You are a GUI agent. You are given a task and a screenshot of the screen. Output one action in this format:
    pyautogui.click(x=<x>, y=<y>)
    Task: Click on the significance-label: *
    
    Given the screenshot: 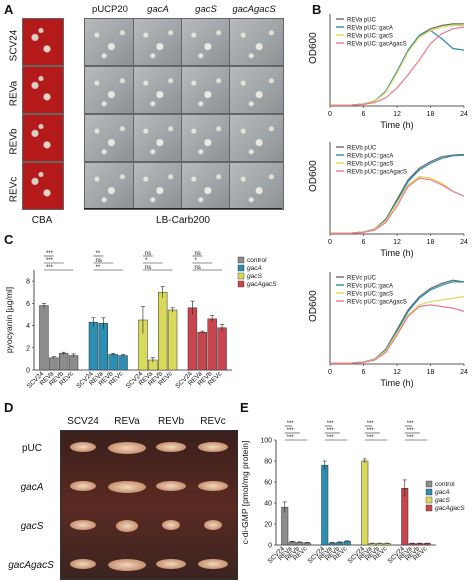 What is the action you would take?
    pyautogui.click(x=195, y=261)
    